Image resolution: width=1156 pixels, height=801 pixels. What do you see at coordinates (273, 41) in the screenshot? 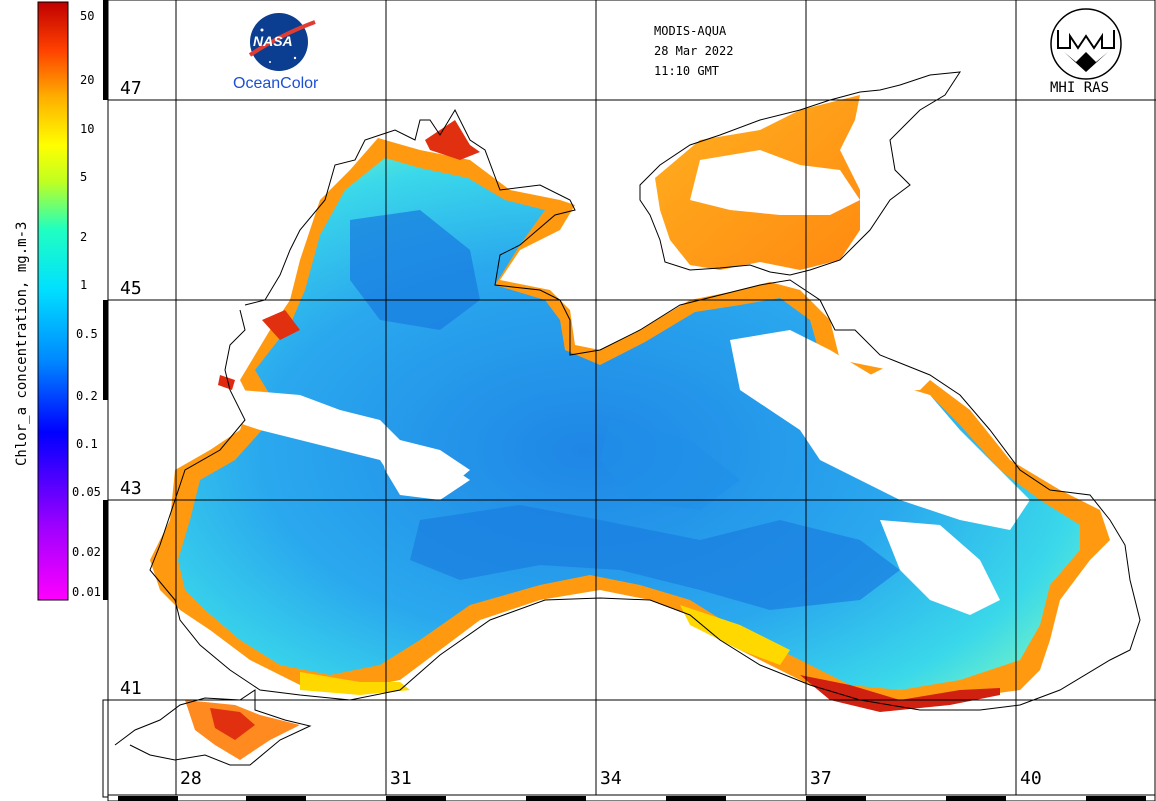
I see `nasa-logo-text: NASA` at bounding box center [273, 41].